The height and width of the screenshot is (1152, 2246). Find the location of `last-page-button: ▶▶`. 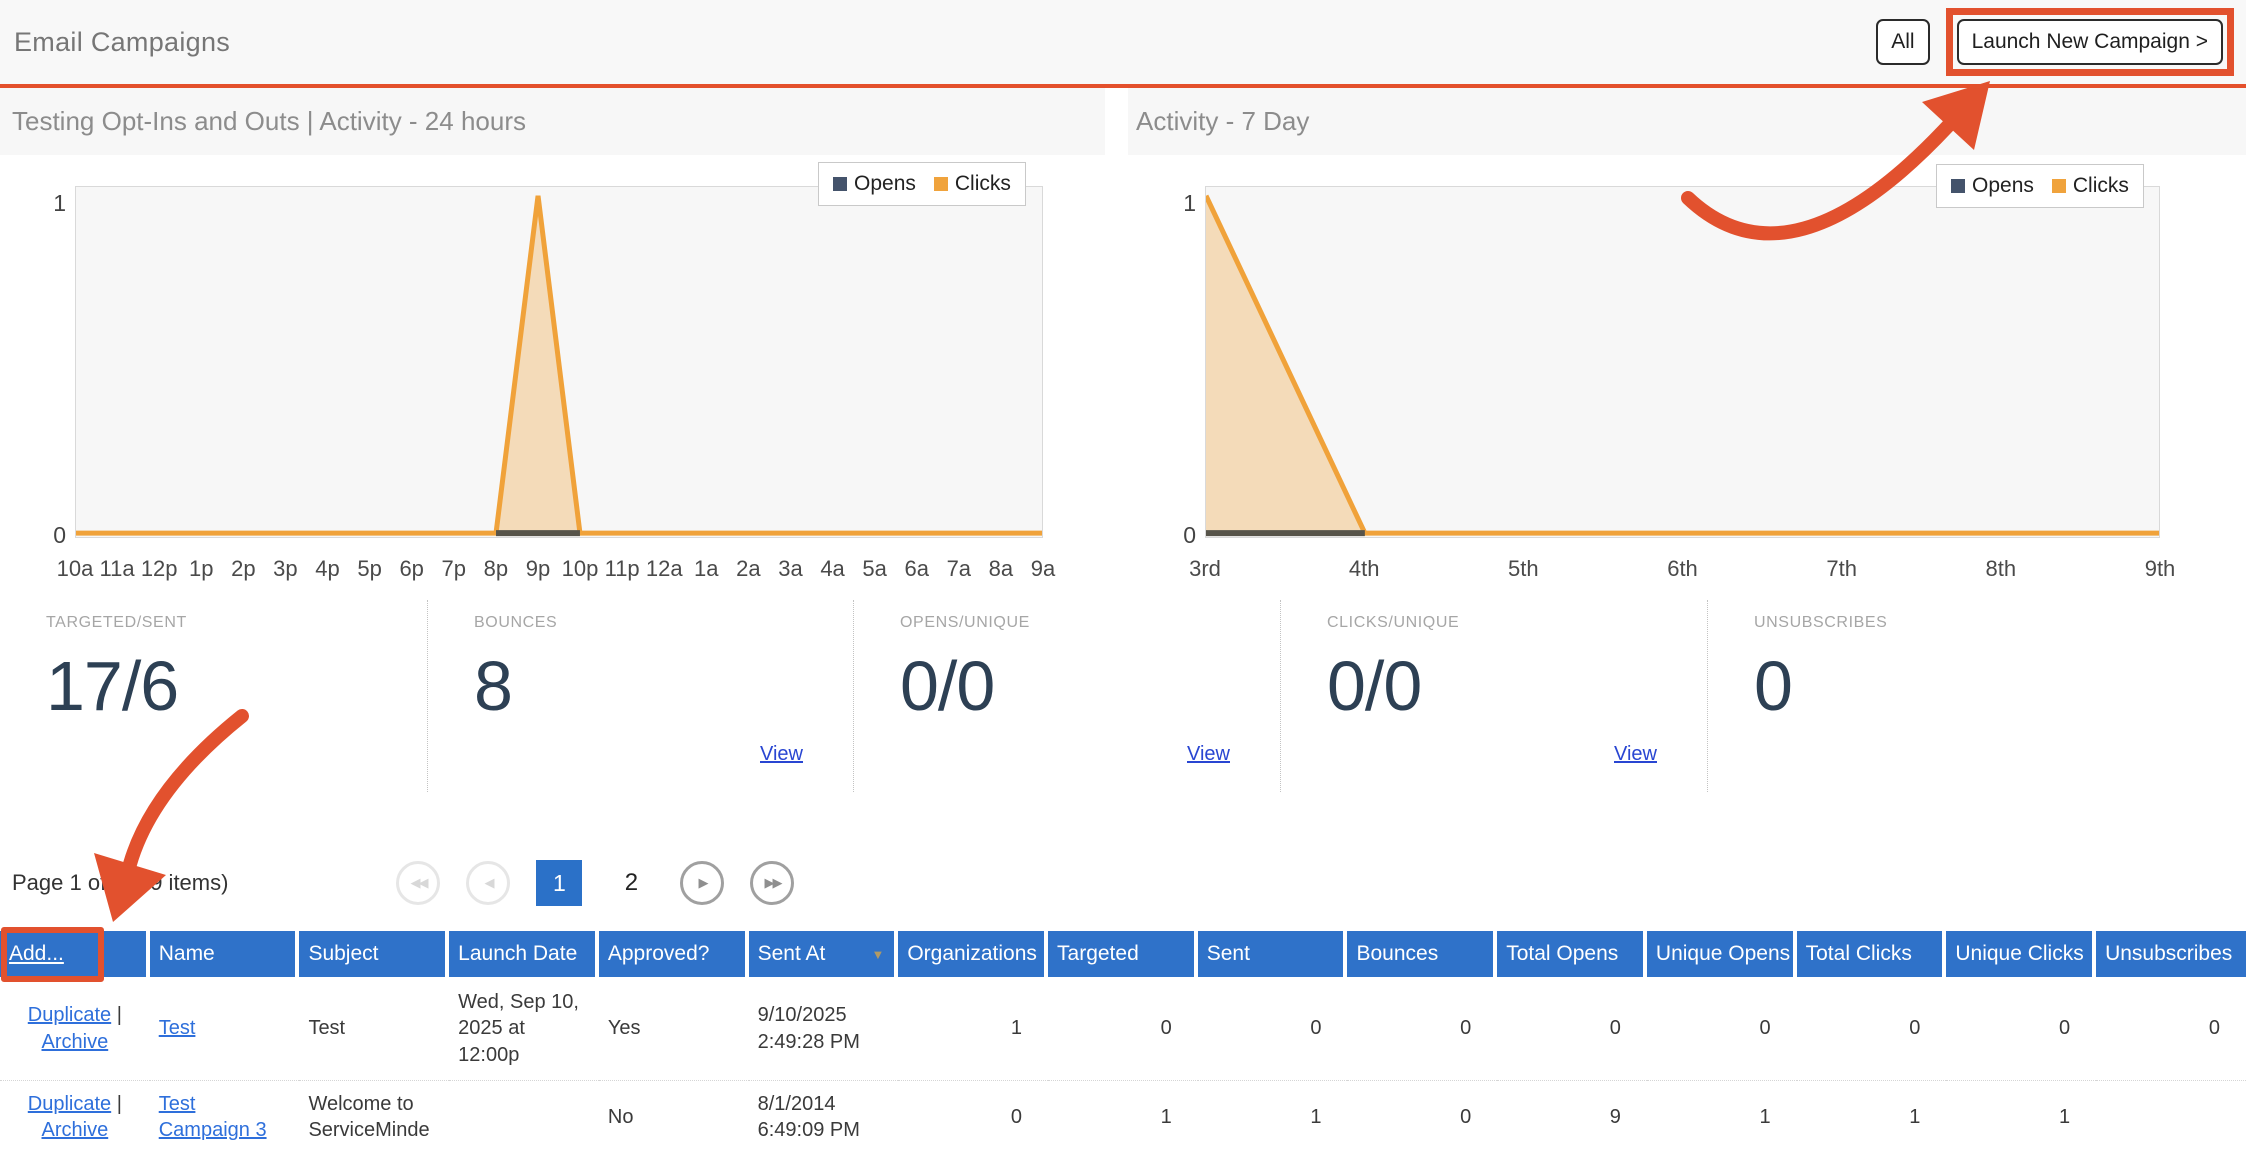

last-page-button: ▶▶ is located at coordinates (772, 883).